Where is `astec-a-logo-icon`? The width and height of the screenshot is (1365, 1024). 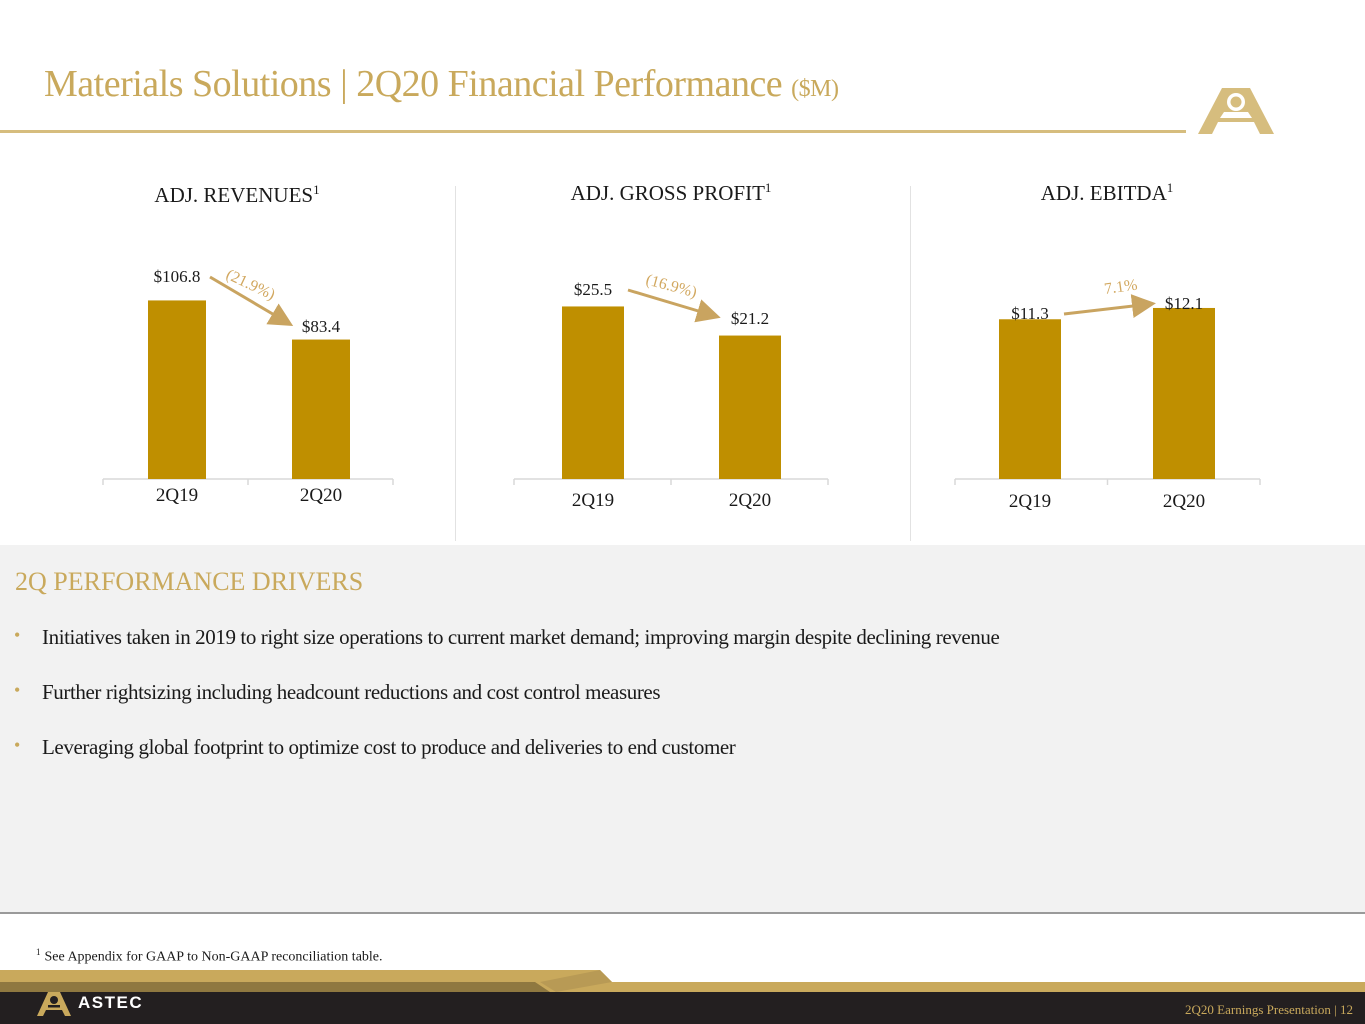
astec-a-logo-icon is located at coordinates (1236, 111).